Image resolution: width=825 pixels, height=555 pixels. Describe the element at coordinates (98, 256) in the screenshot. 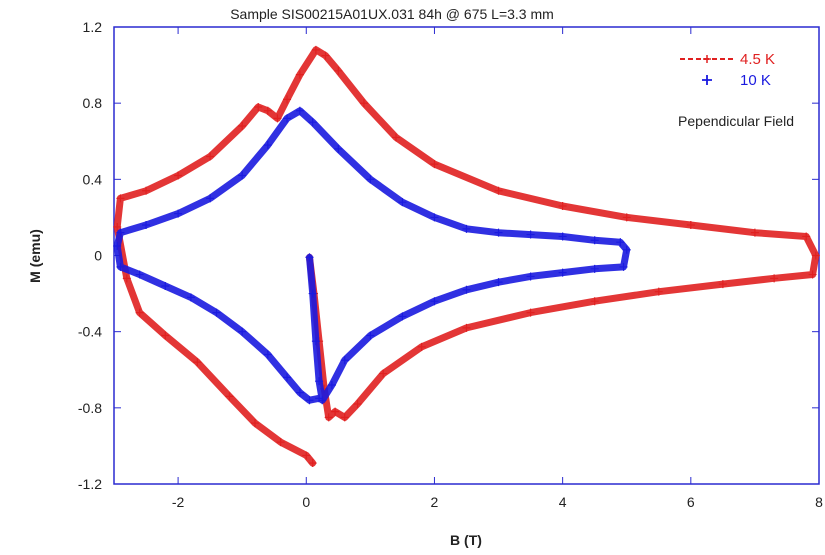

I see `y-tick-label: 0` at that location.